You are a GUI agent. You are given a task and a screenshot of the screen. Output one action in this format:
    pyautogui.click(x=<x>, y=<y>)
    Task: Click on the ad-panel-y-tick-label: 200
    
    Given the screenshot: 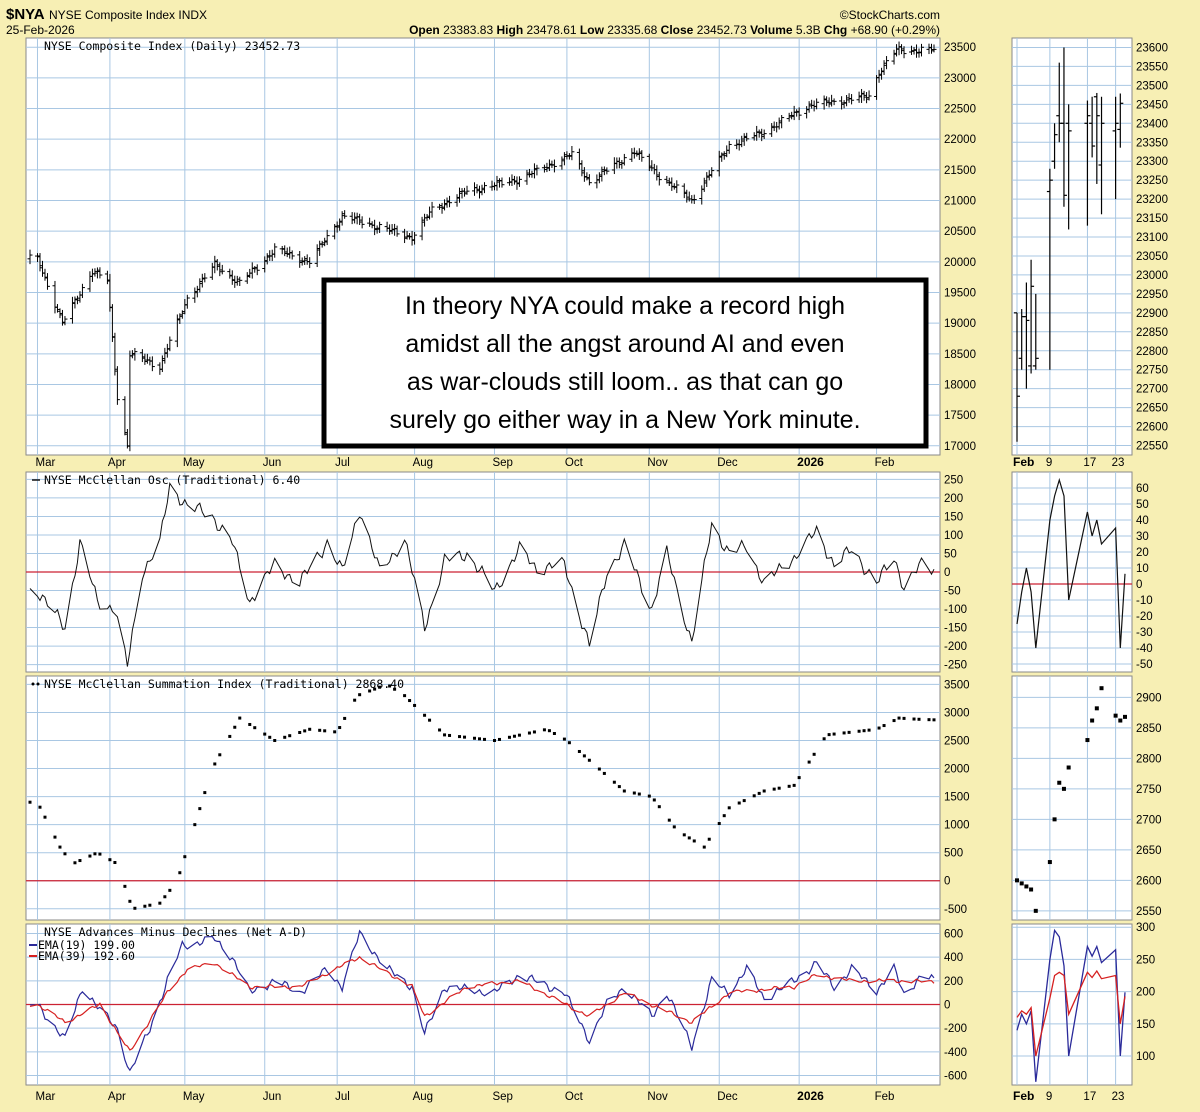 What is the action you would take?
    pyautogui.click(x=953, y=982)
    